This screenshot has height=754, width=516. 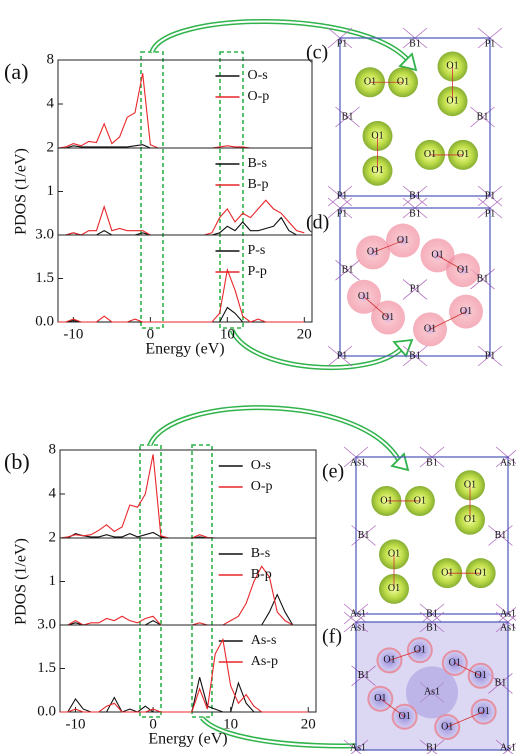 What do you see at coordinates (46, 624) in the screenshot?
I see `y-tick-label: 3.0` at bounding box center [46, 624].